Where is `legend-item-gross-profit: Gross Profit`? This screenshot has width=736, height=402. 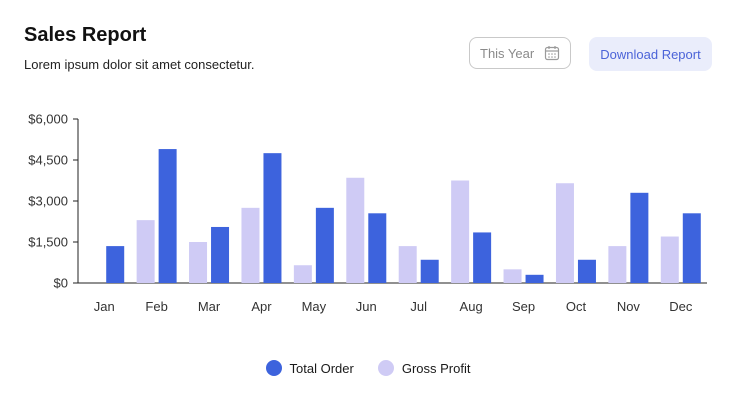
legend-item-gross-profit: Gross Profit is located at coordinates (424, 368).